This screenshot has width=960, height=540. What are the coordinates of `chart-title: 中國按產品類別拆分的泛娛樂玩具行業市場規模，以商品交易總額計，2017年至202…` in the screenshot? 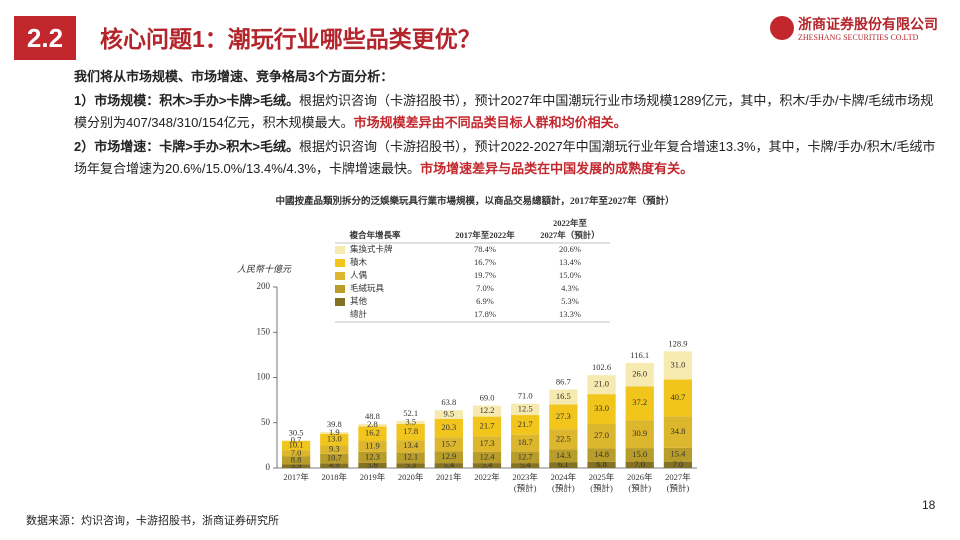 It's located at (474, 201).